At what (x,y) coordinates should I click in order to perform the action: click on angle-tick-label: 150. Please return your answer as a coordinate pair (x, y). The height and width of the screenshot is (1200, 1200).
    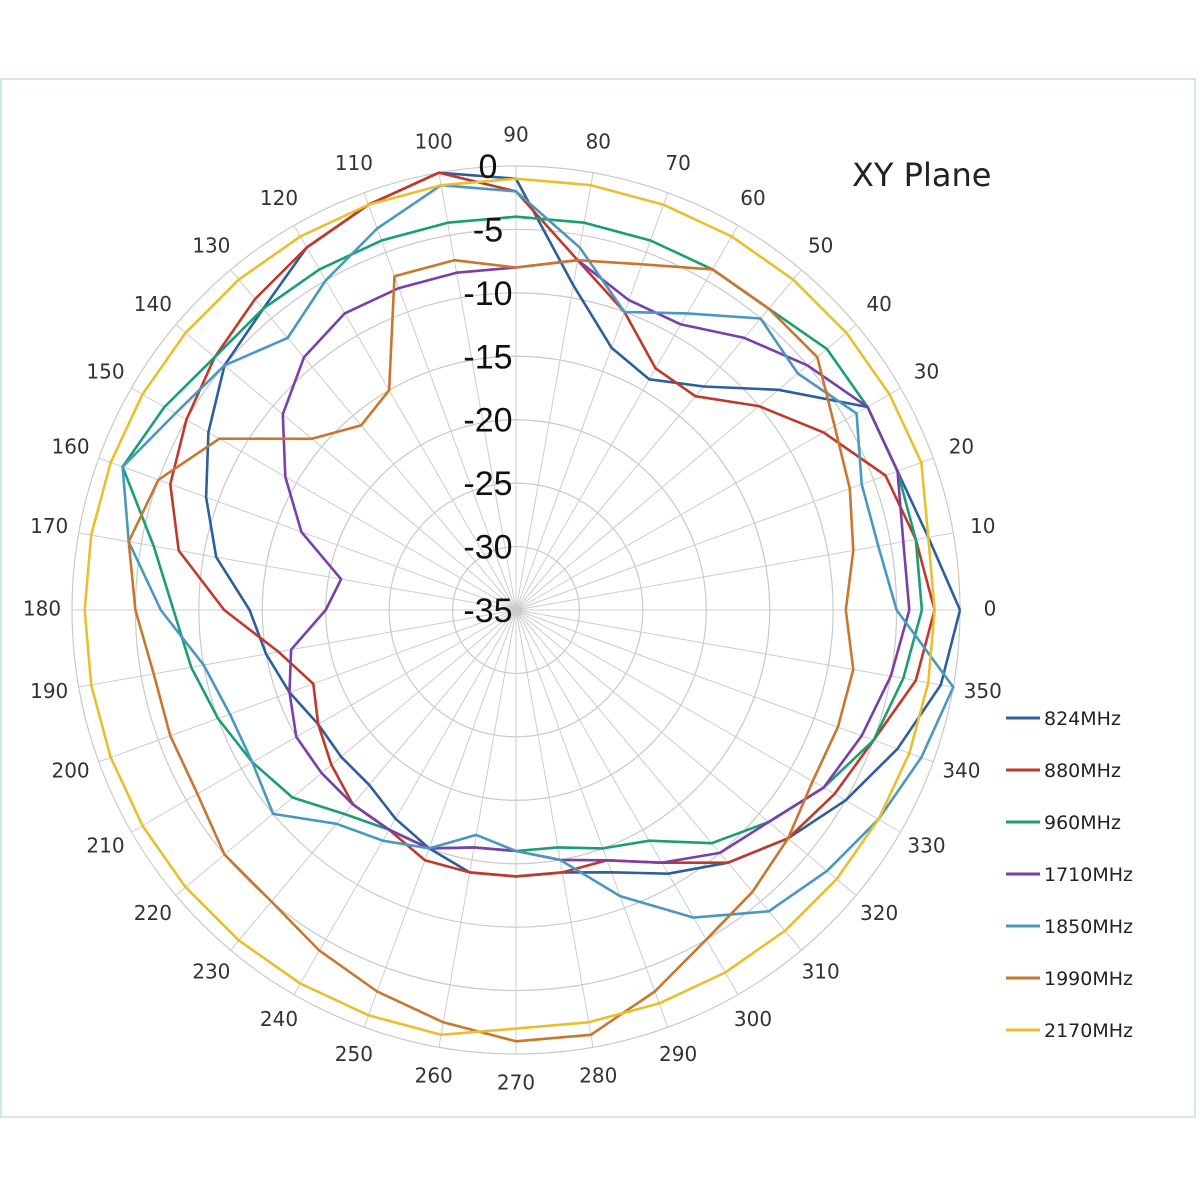
    Looking at the image, I should click on (105, 372).